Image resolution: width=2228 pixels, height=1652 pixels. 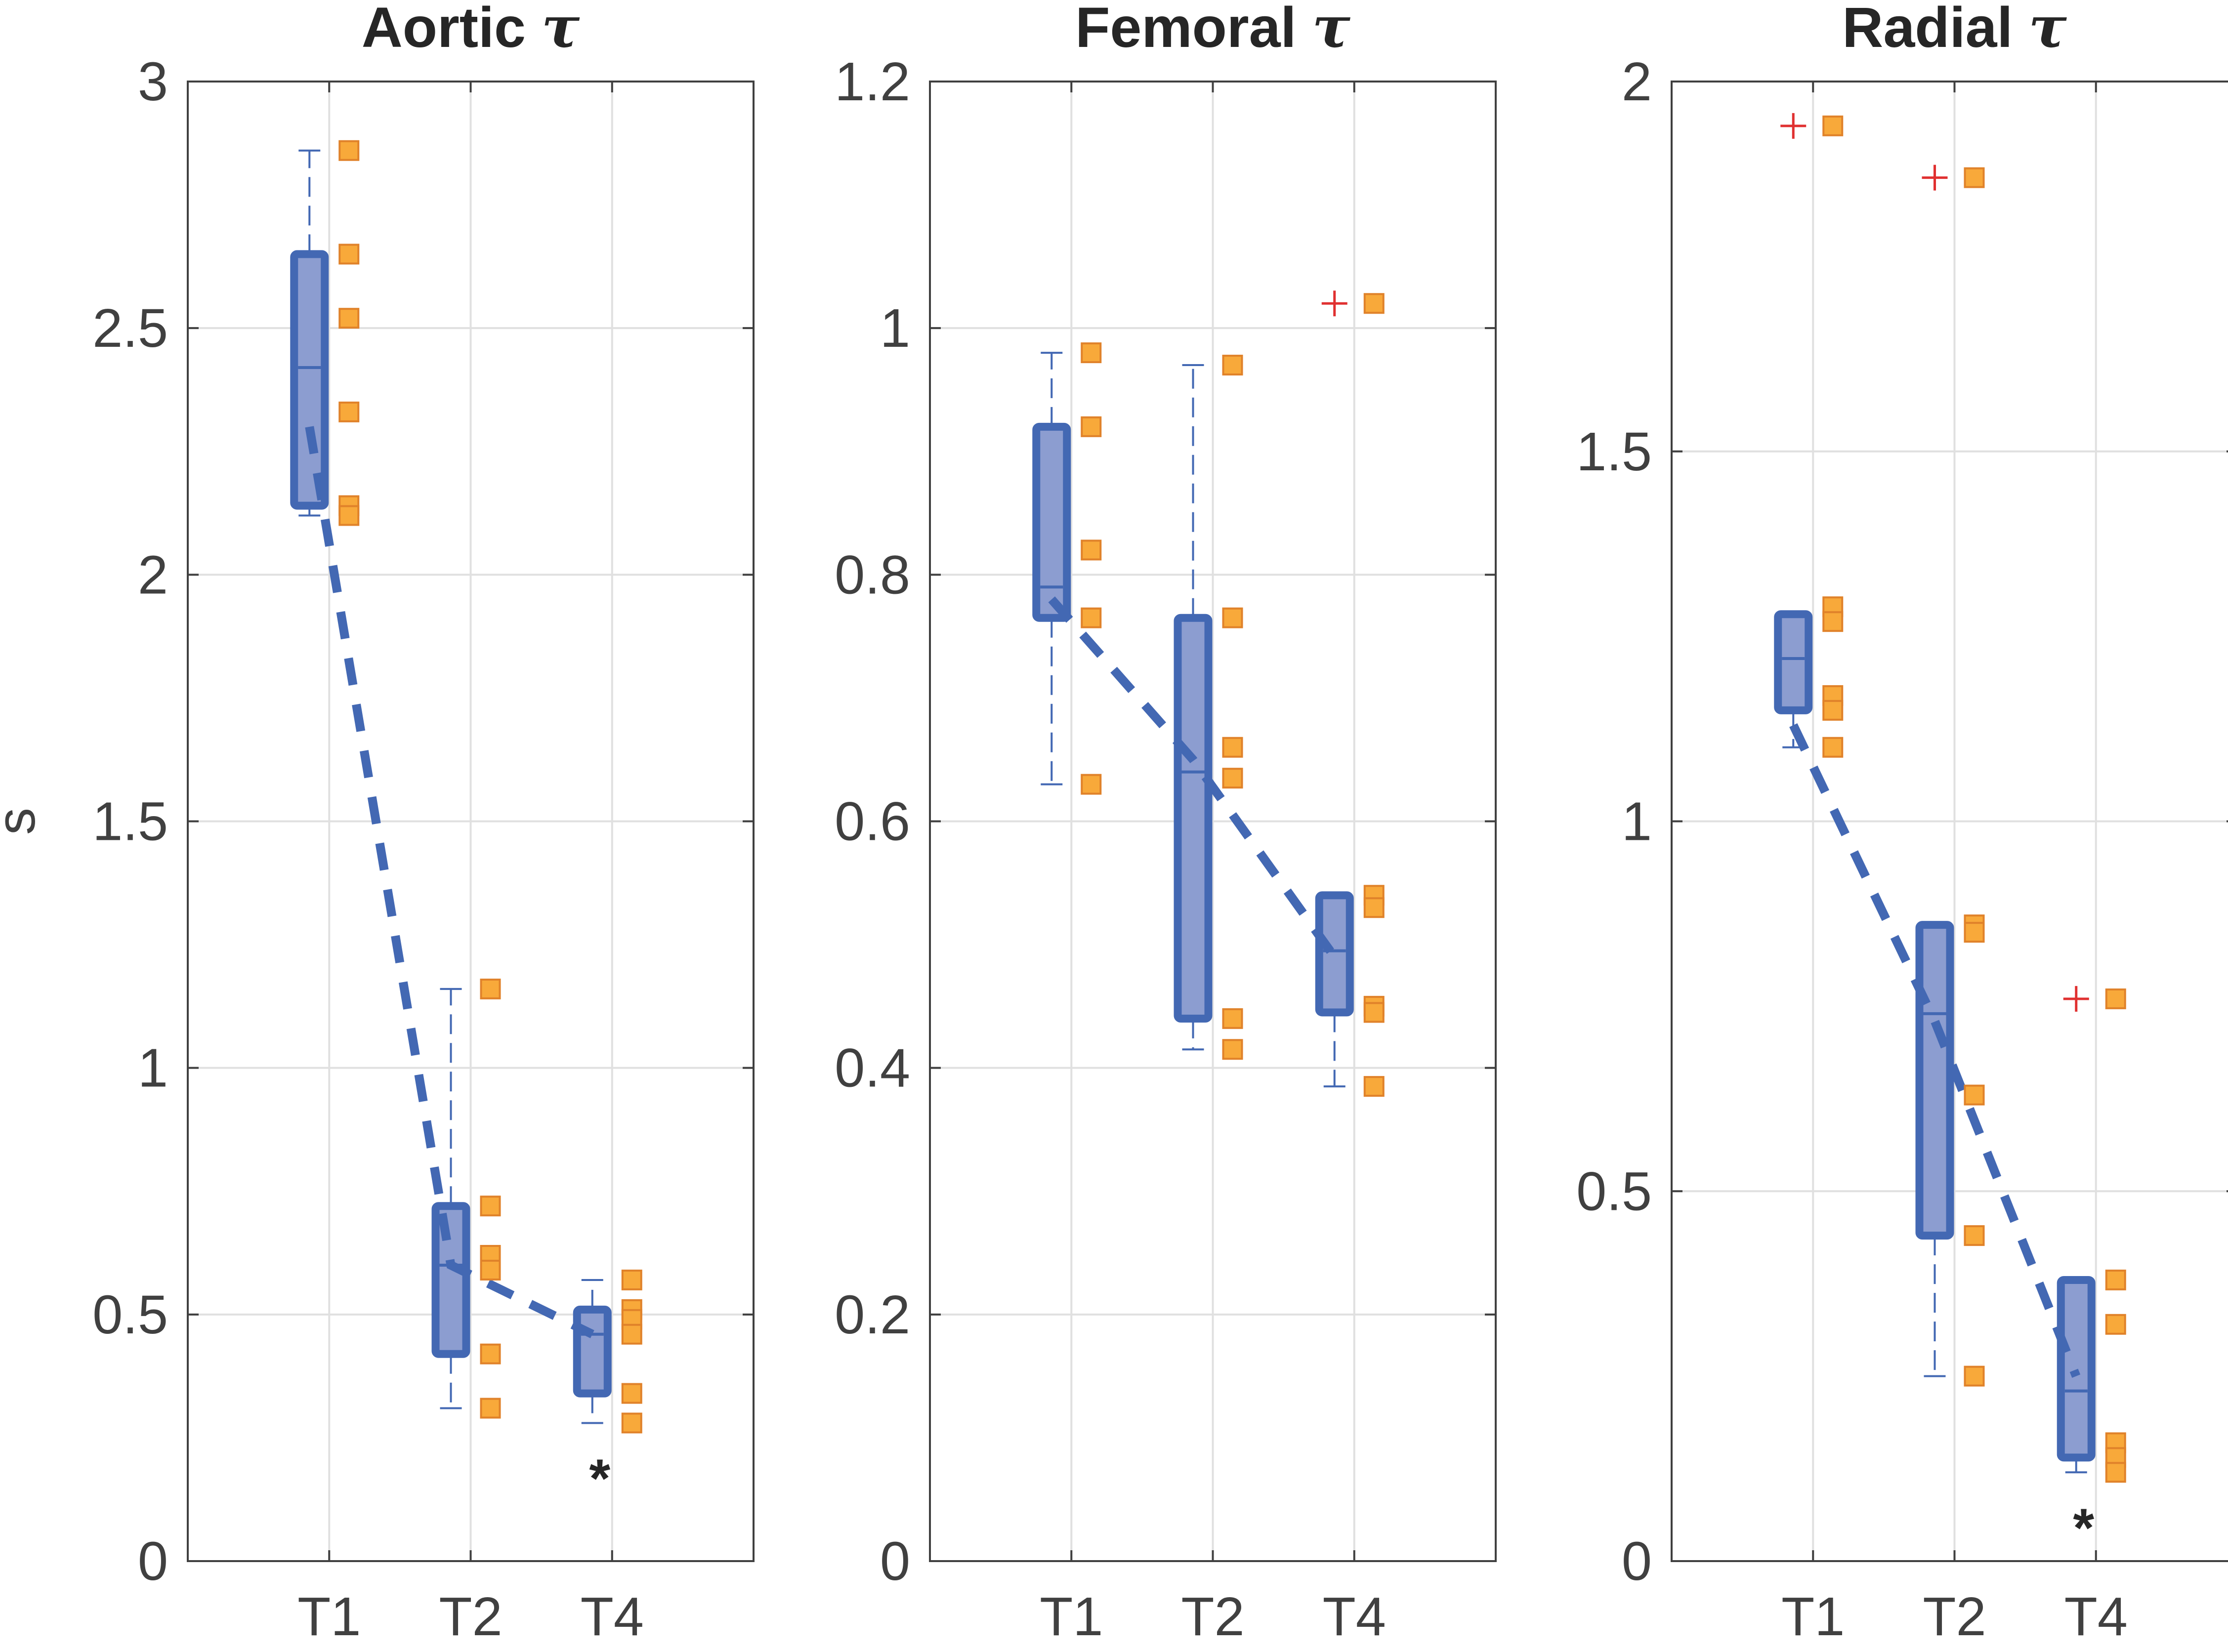 I want to click on y-tick-label: 0.6, so click(x=873, y=821).